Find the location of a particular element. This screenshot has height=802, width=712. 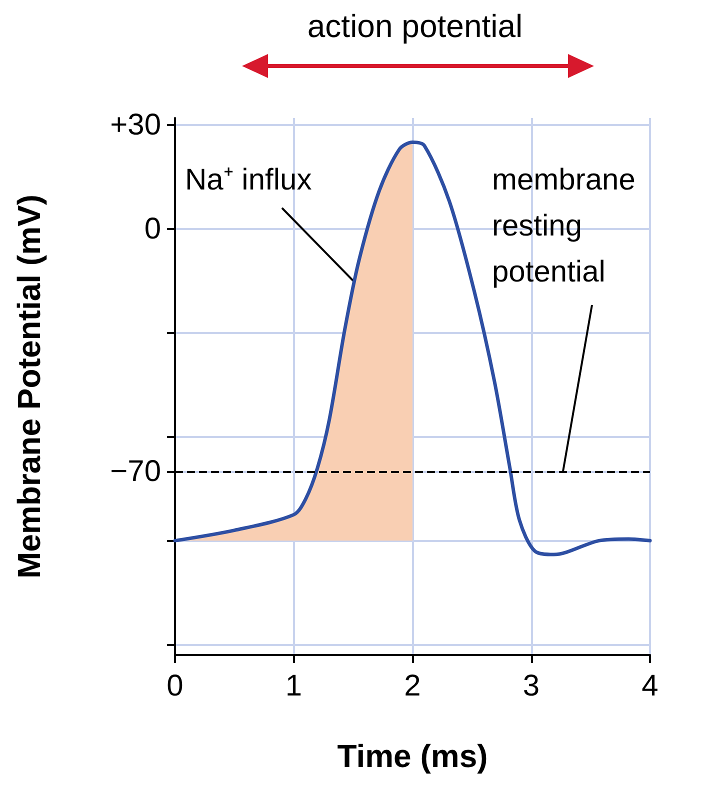

x-tick-label: 3 is located at coordinates (531, 686).